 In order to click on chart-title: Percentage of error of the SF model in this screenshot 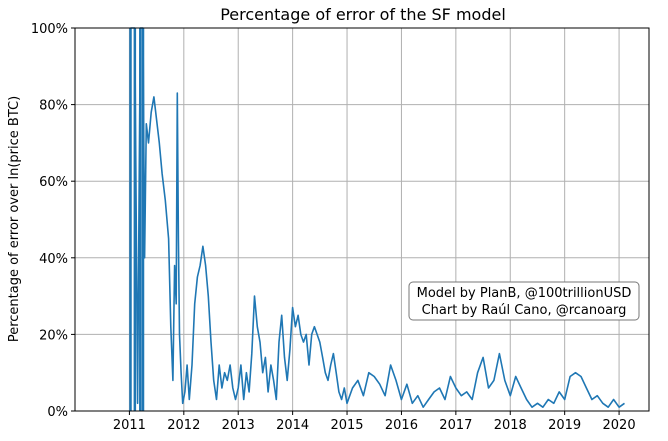, I will do `click(363, 14)`.